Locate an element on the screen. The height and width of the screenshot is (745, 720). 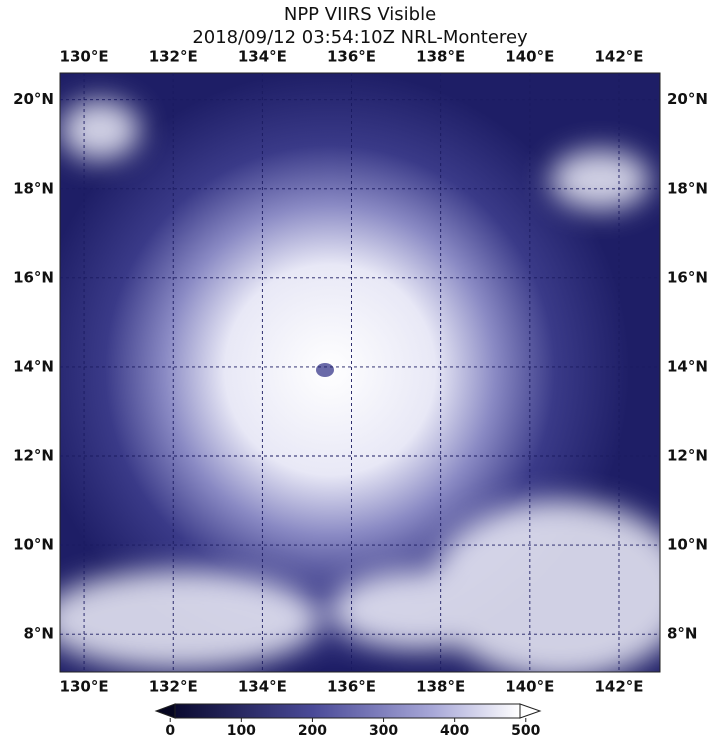
colorbar is located at coordinates (348, 711).